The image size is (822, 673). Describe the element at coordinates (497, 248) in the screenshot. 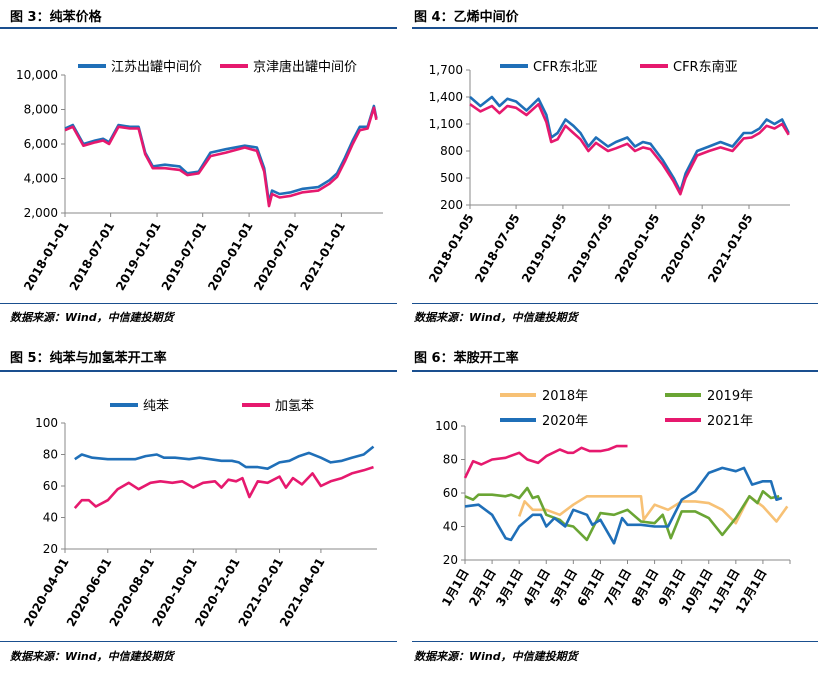

I see `x-tick-label: 2018-07-05` at that location.